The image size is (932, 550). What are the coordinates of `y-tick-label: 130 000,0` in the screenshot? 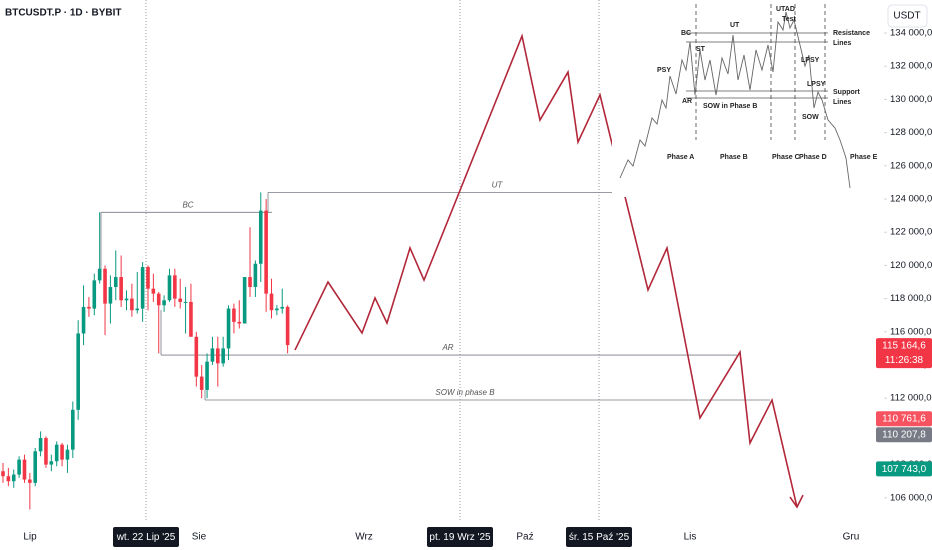 It's located at (911, 99).